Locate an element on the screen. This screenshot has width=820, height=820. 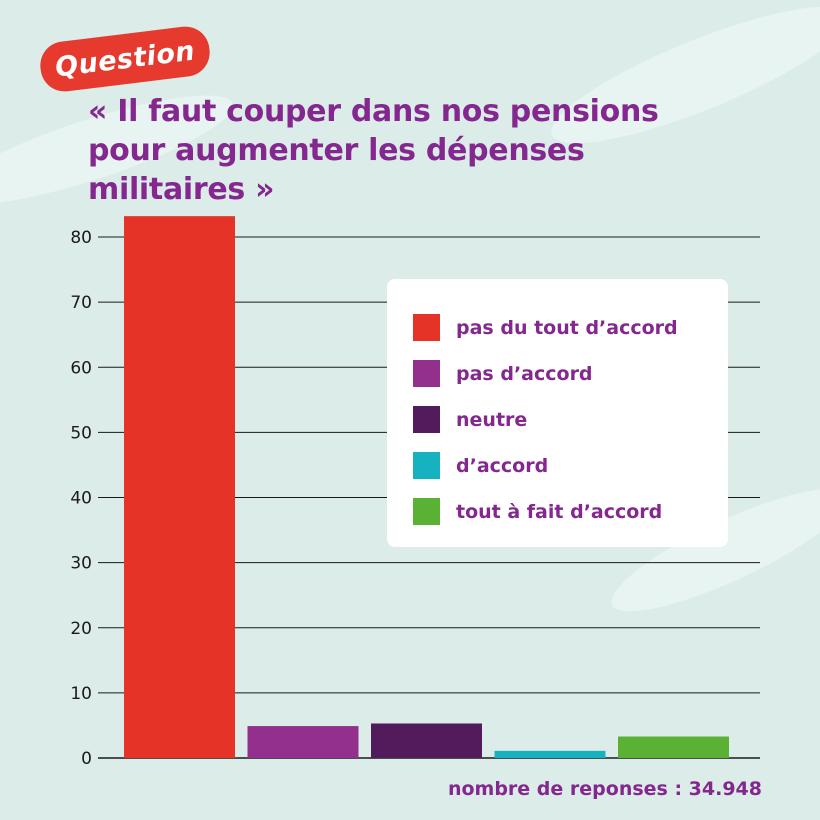
y-tick-label: 50 is located at coordinates (81, 433).